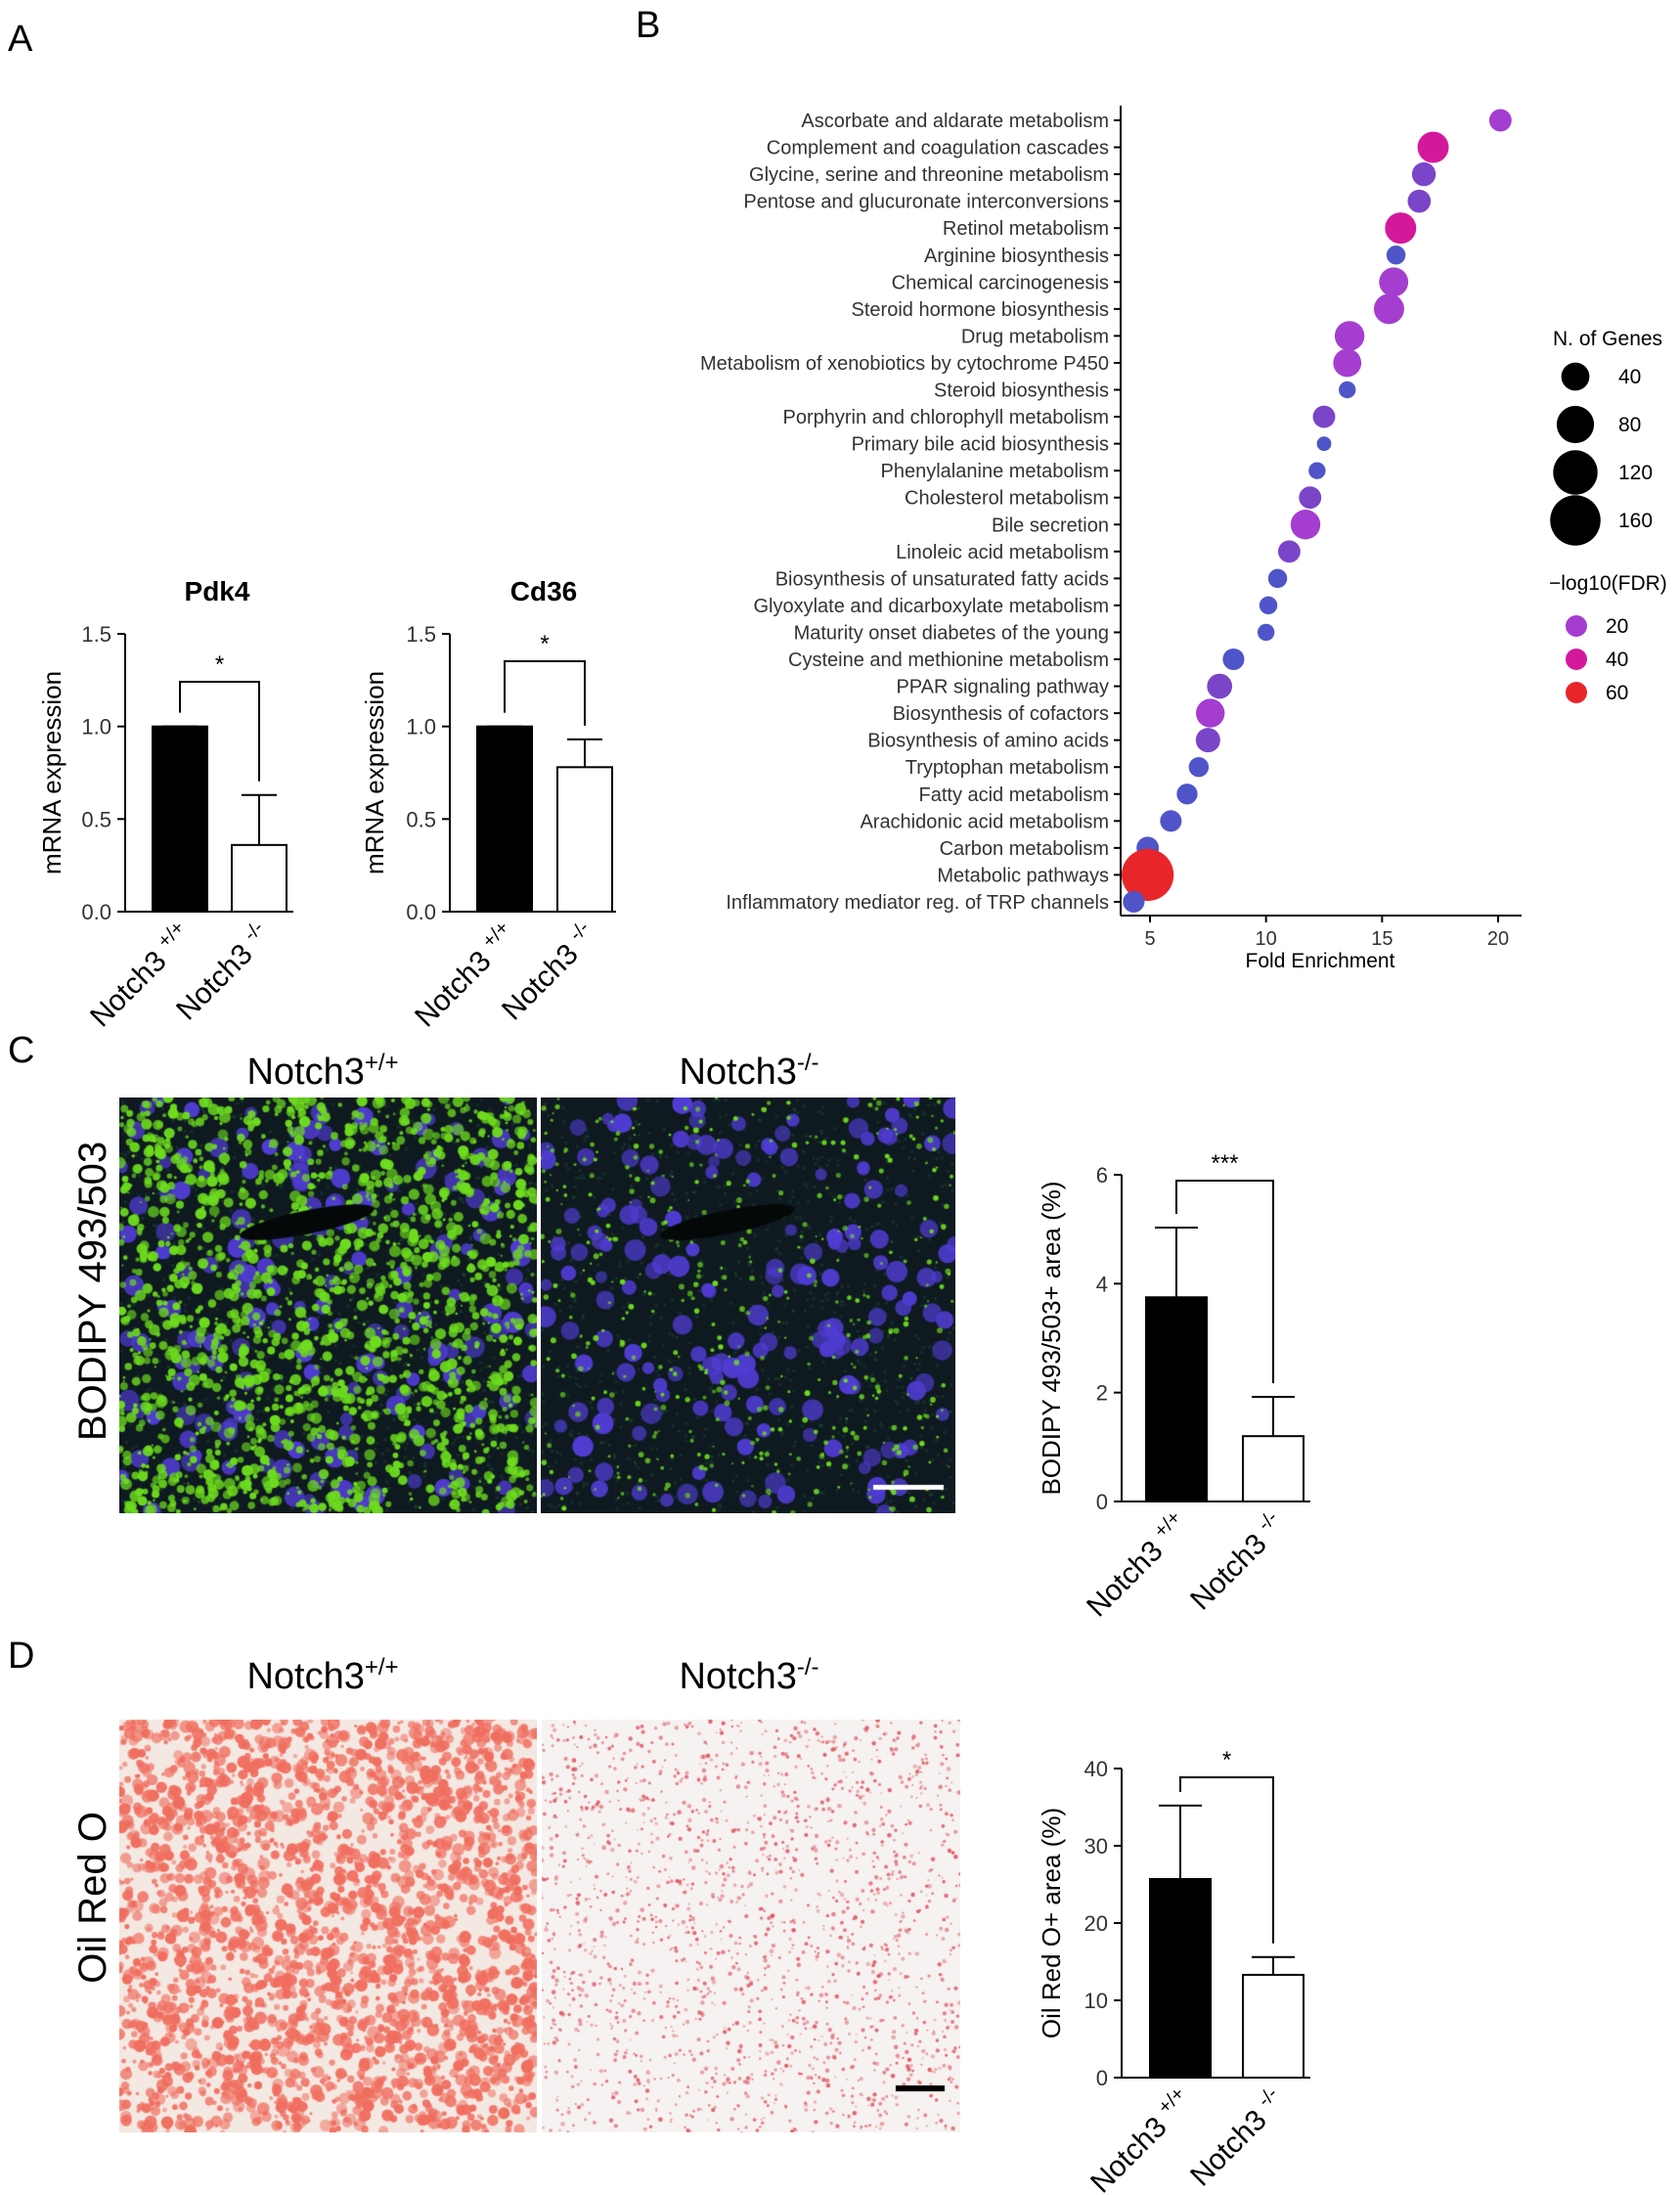 This screenshot has width=1680, height=2195. What do you see at coordinates (1096, 2001) in the screenshot?
I see `oilred-ytick-label: 10` at bounding box center [1096, 2001].